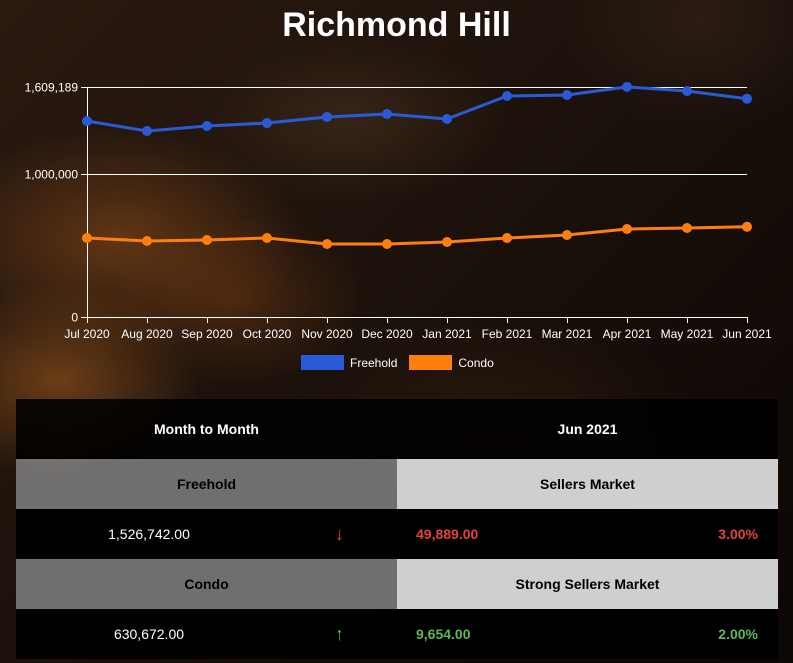  I want to click on series-line-freehold, so click(417, 109).